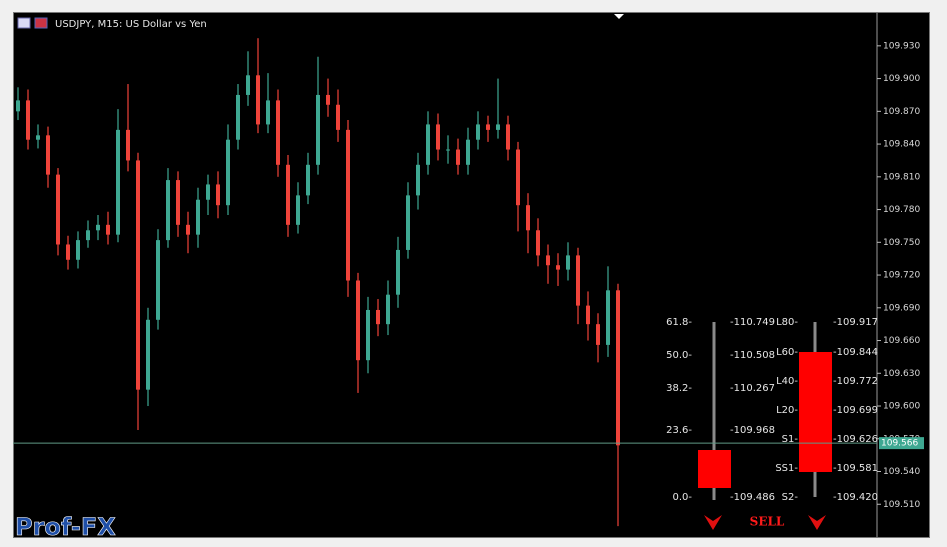 The width and height of the screenshot is (947, 547). What do you see at coordinates (787, 352) in the screenshot?
I see `pivot-level: L60-` at bounding box center [787, 352].